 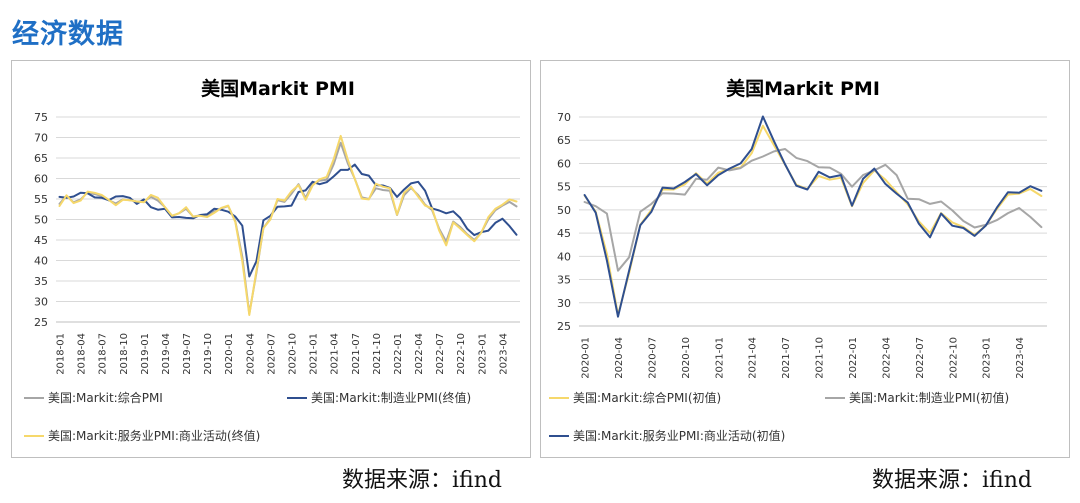 I want to click on legend-label: 美国:Markit:综合PMI(初值), so click(x=647, y=397).